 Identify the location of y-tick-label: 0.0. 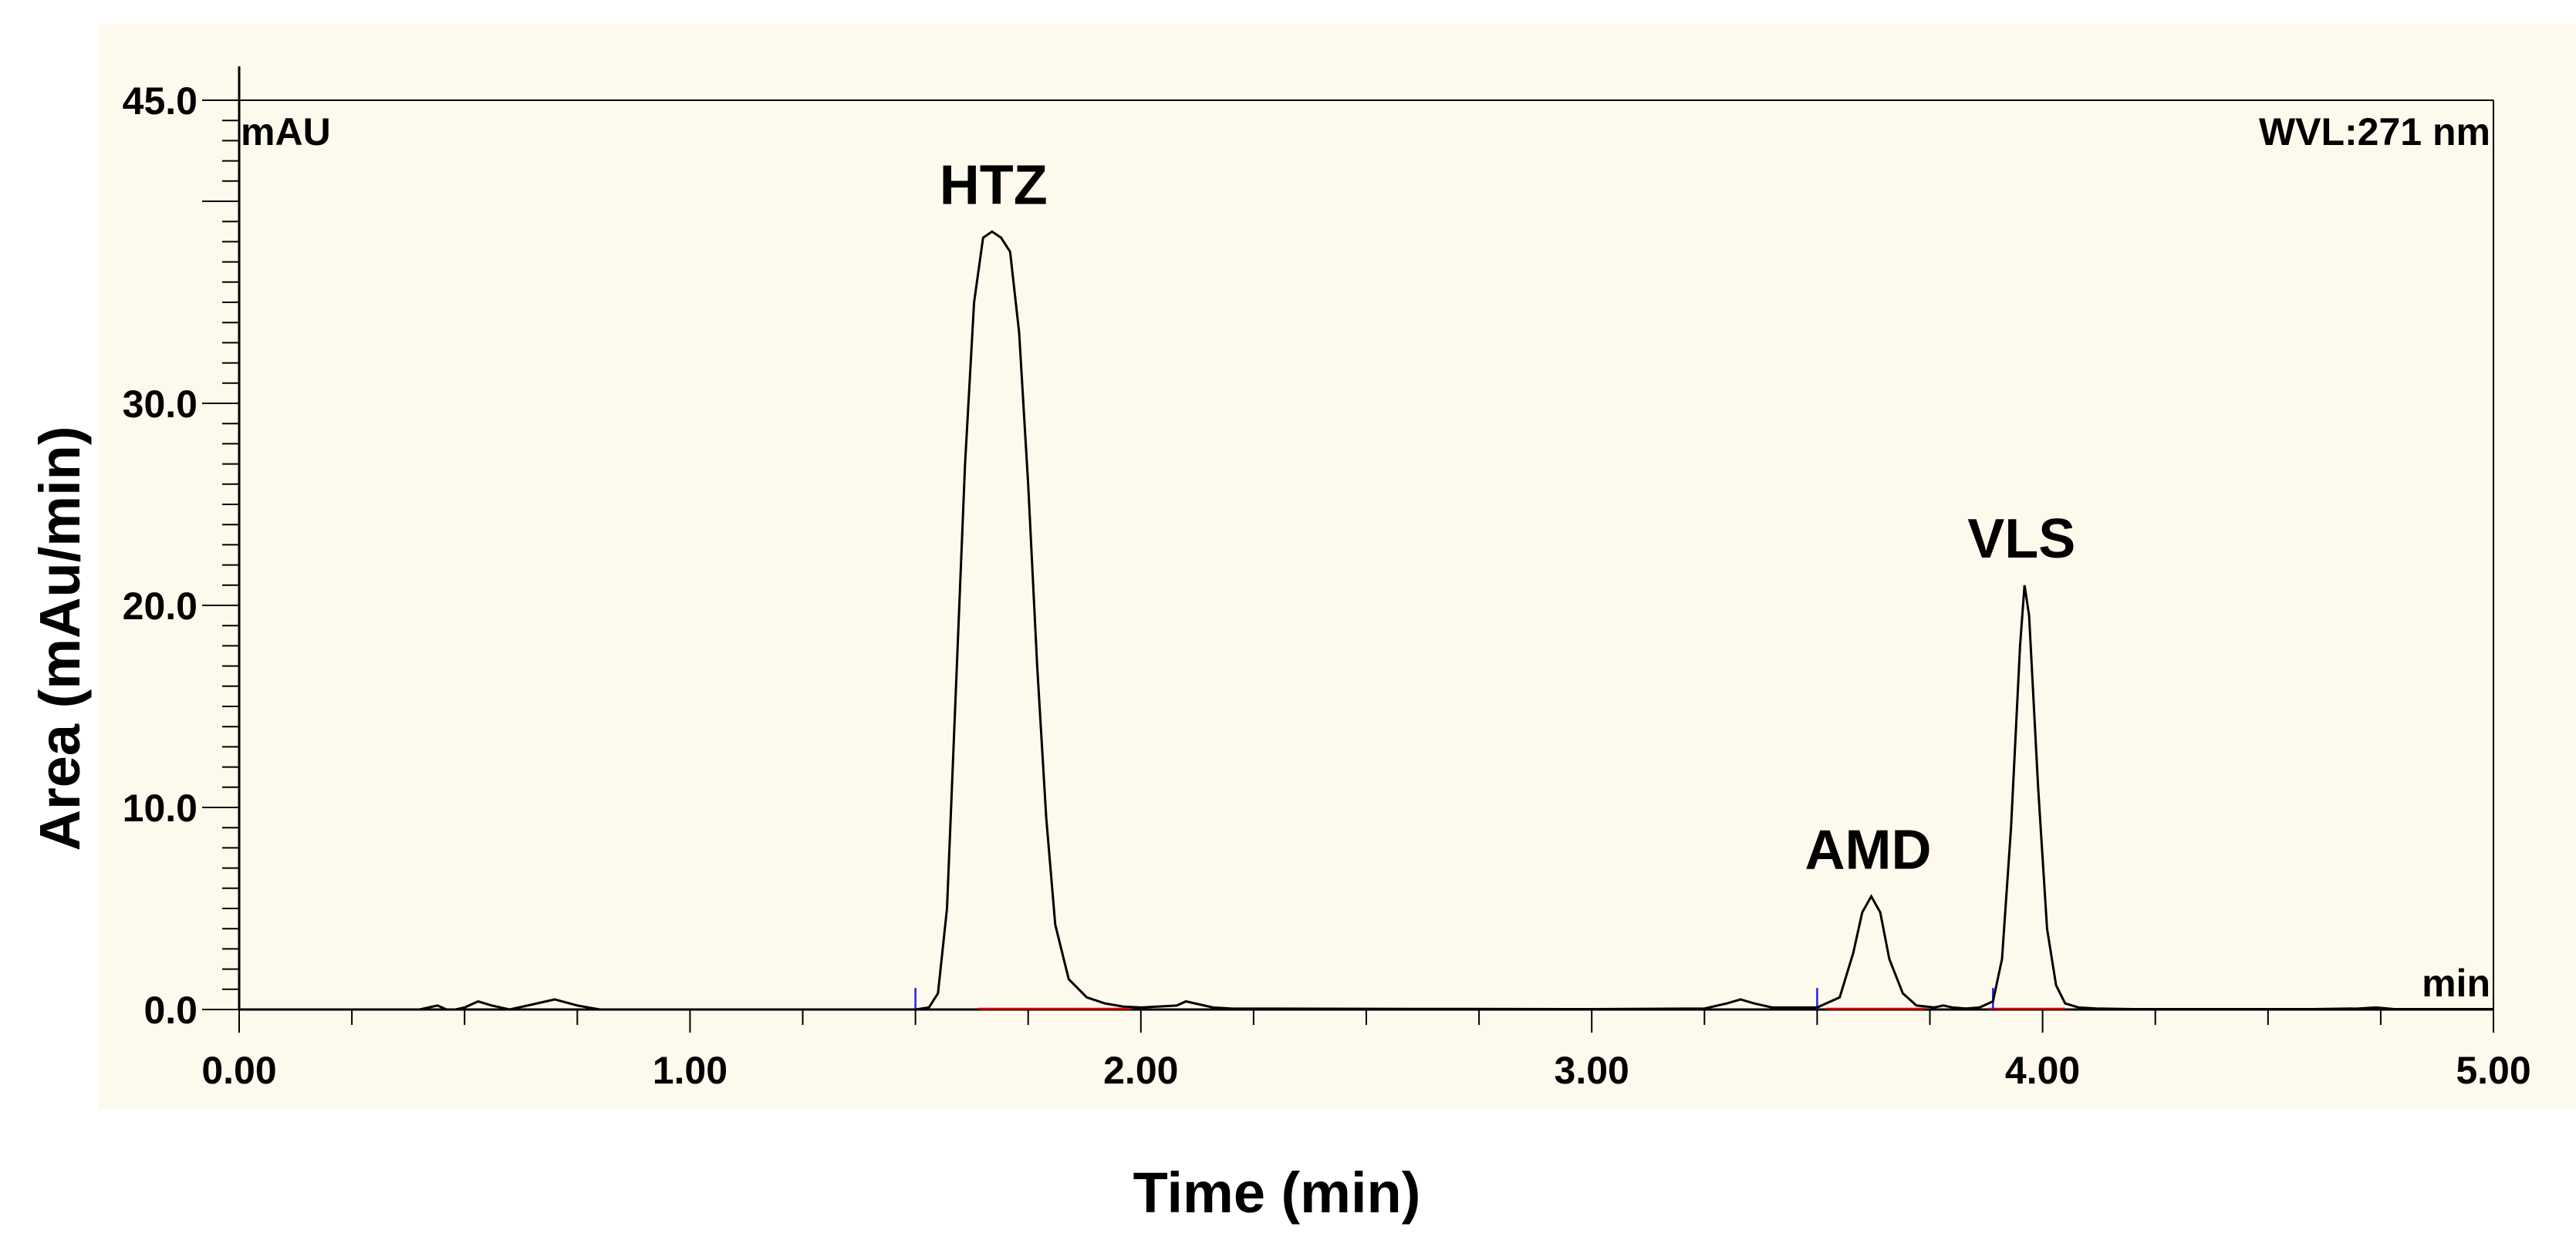
(170, 1010).